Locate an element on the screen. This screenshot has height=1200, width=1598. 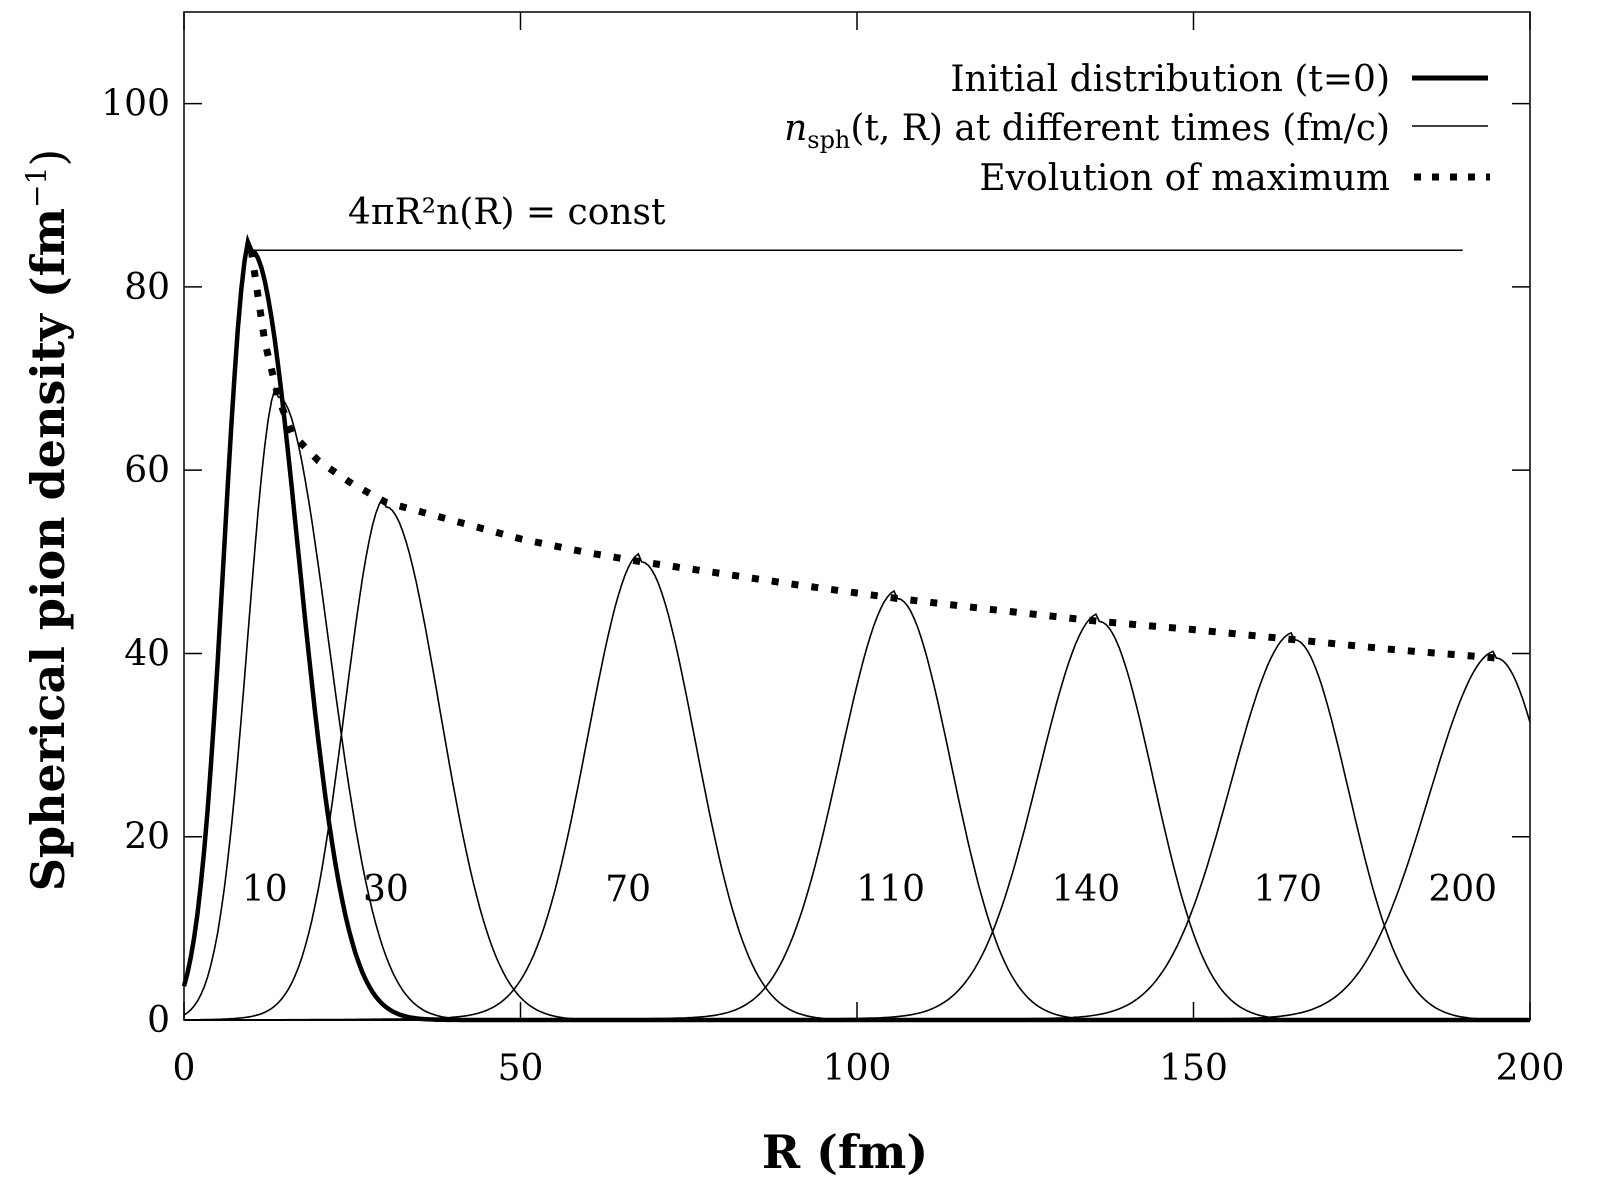
y-axis-title-main: Spherical pion density (fm is located at coordinates (48, 549).